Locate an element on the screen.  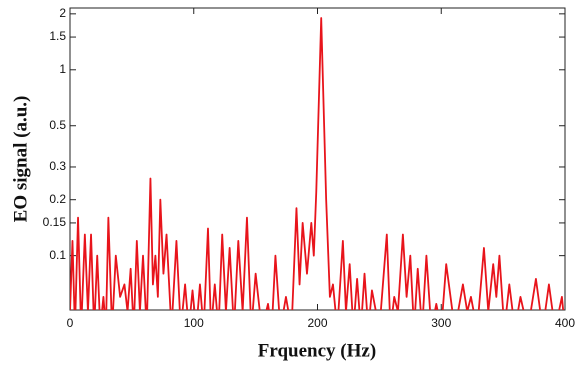
y-tick-label: 1.5 is located at coordinates (57, 36).